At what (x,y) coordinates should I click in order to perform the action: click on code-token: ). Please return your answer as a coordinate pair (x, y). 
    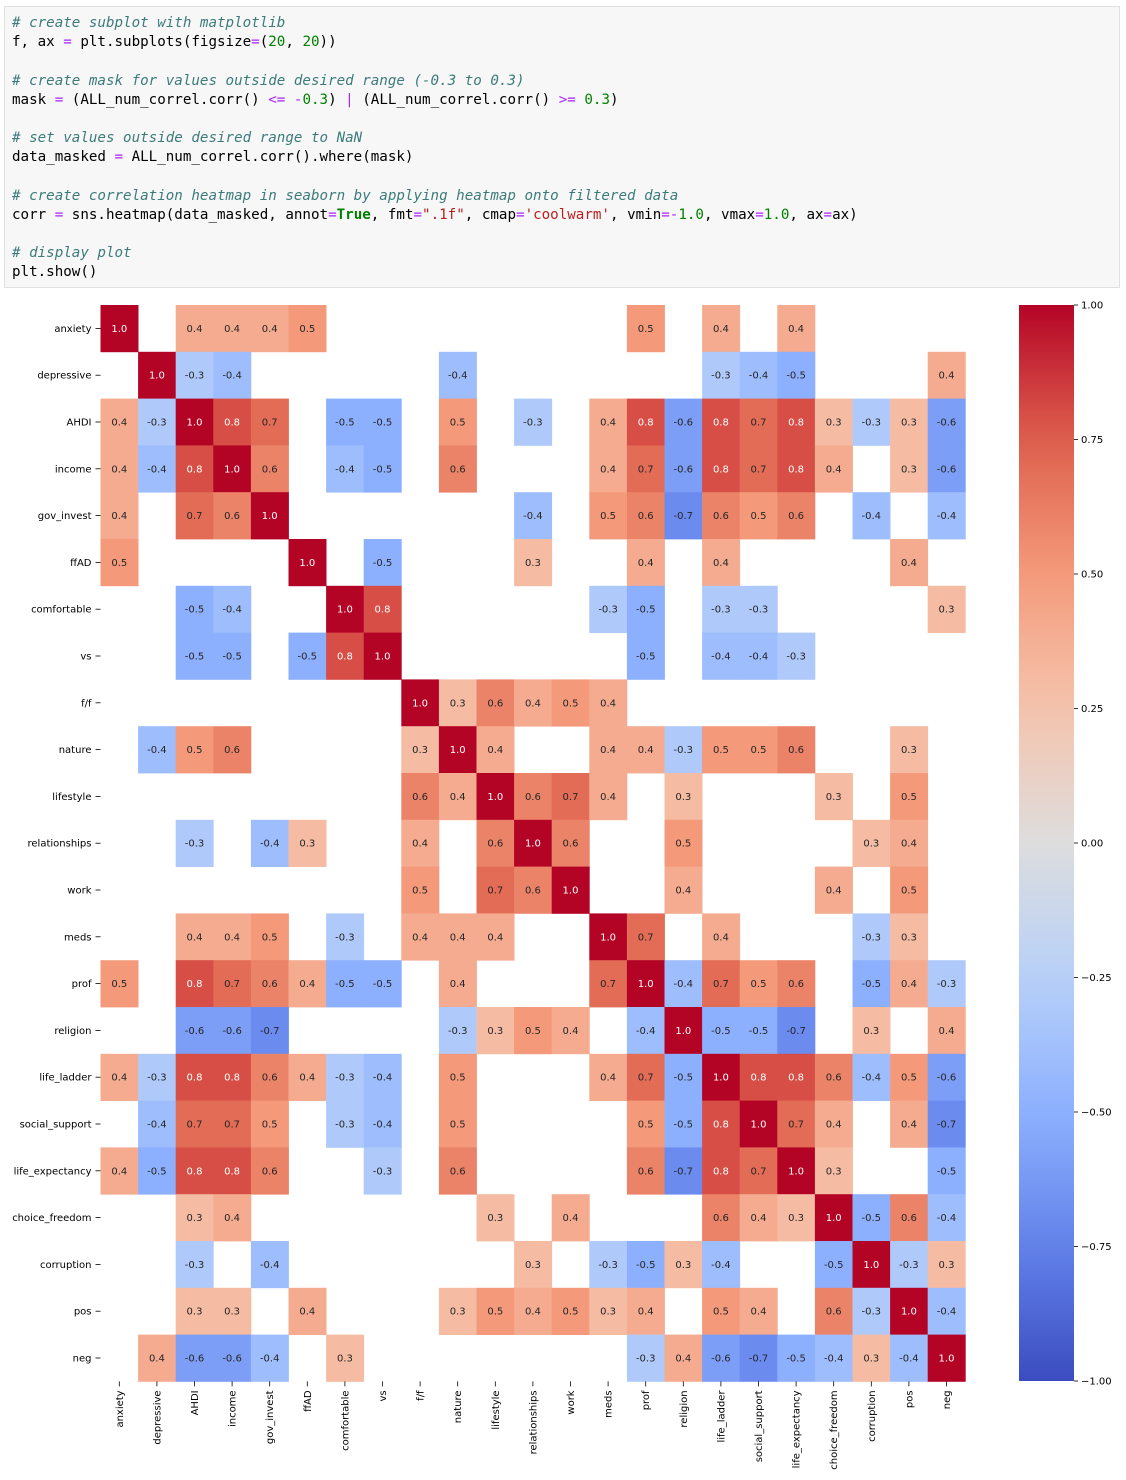
    Looking at the image, I should click on (337, 99).